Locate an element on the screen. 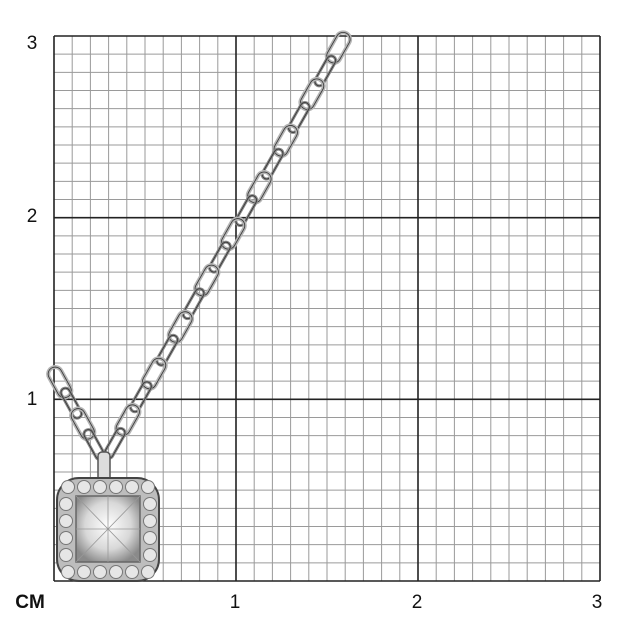 The image size is (640, 640). y-tick-1: 1 is located at coordinates (32, 399).